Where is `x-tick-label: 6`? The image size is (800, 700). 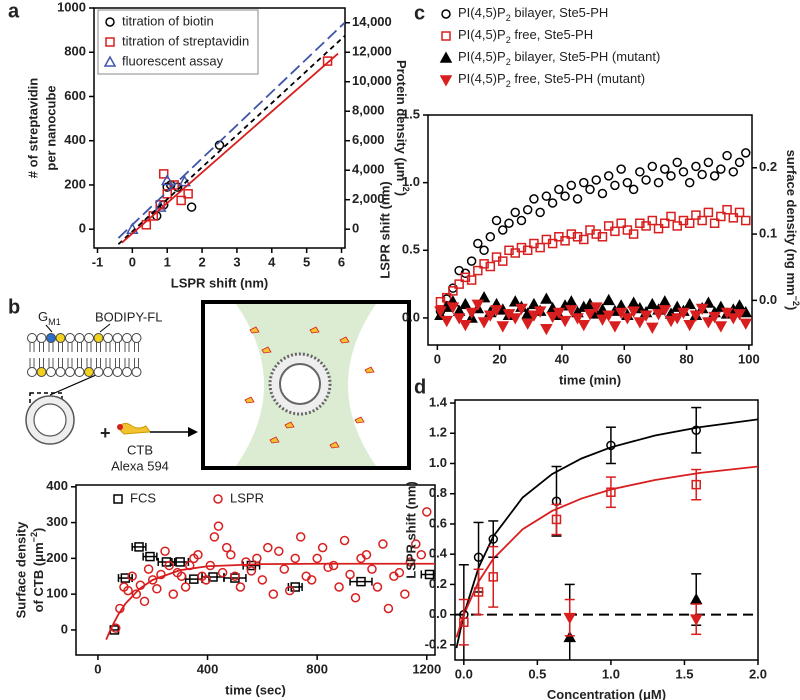
x-tick-label: 6 is located at coordinates (341, 261).